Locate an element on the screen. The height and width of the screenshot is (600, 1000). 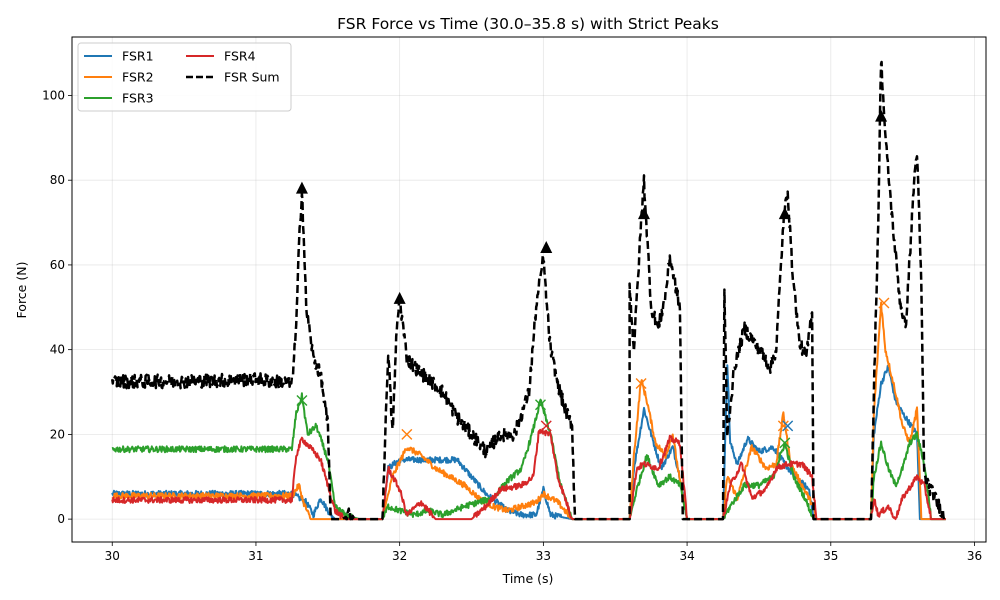
y-tick-label: 40 is located at coordinates (57, 350).